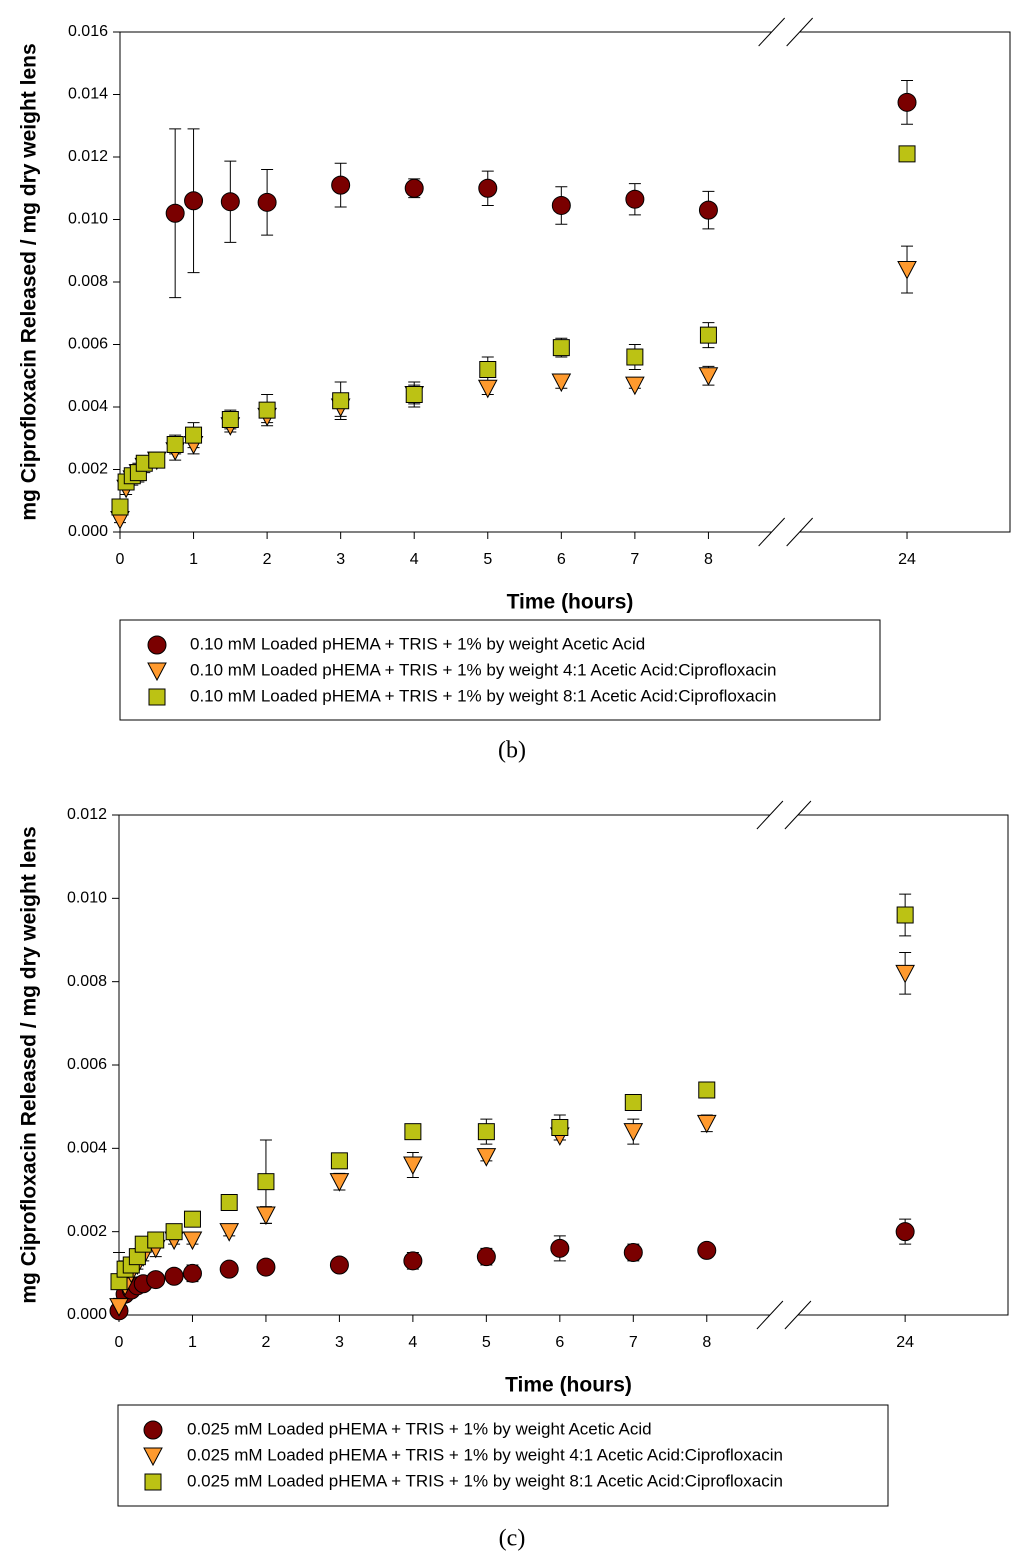  I want to click on caption: (c), so click(512, 1539).